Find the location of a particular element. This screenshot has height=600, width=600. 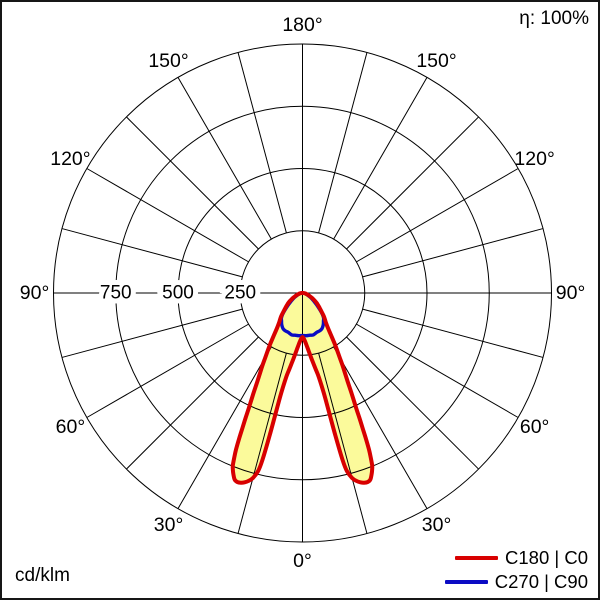

ring-label-500: 500 is located at coordinates (178, 293).